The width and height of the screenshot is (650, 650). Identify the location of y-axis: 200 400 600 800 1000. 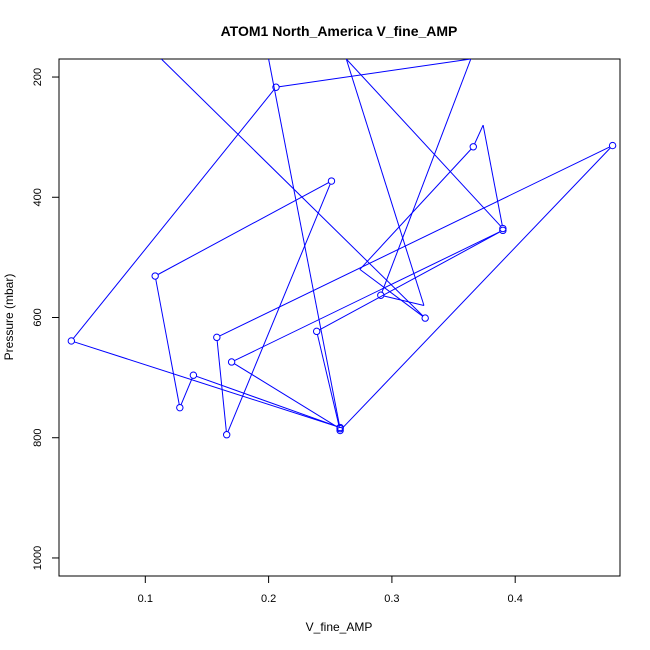
(46, 319).